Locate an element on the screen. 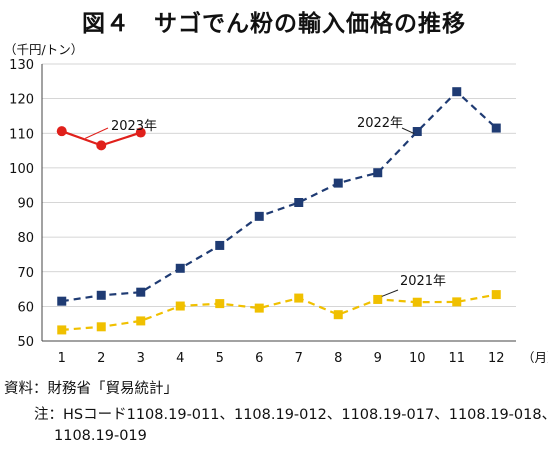  y-tick-label-120: 120 is located at coordinates (21, 100).